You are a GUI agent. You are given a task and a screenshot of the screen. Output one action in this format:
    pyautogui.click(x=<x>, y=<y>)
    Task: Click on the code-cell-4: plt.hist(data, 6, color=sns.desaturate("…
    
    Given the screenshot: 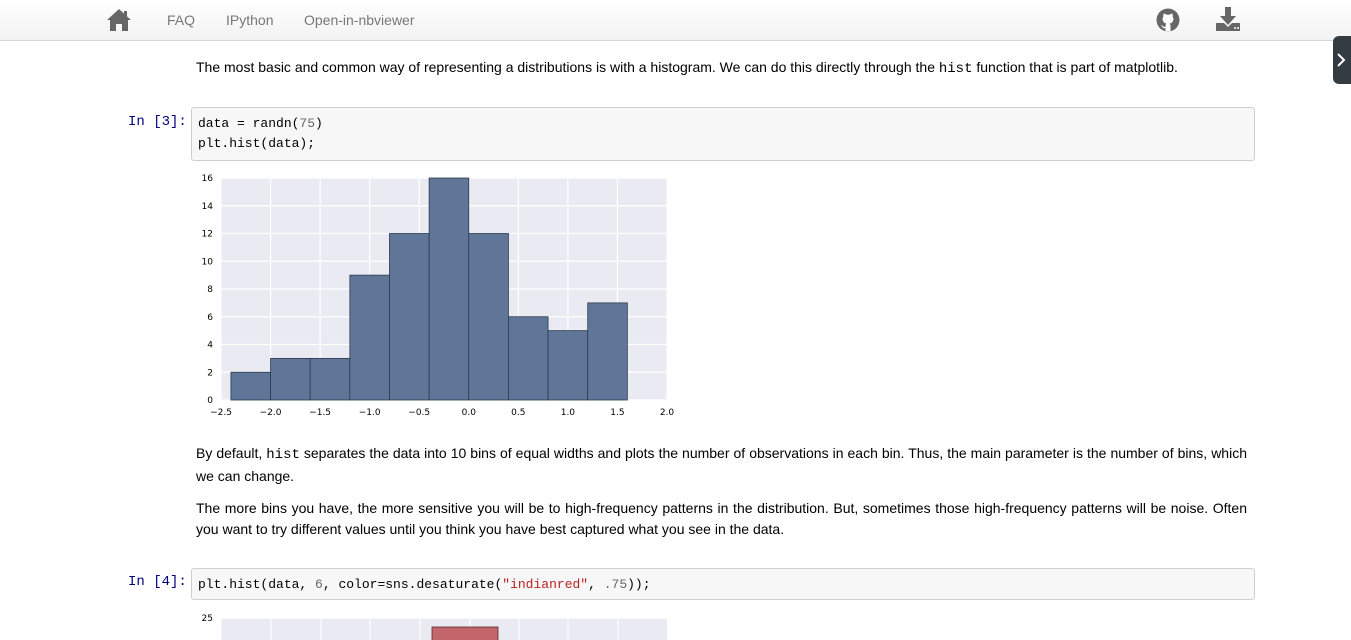 What is the action you would take?
    pyautogui.click(x=723, y=584)
    